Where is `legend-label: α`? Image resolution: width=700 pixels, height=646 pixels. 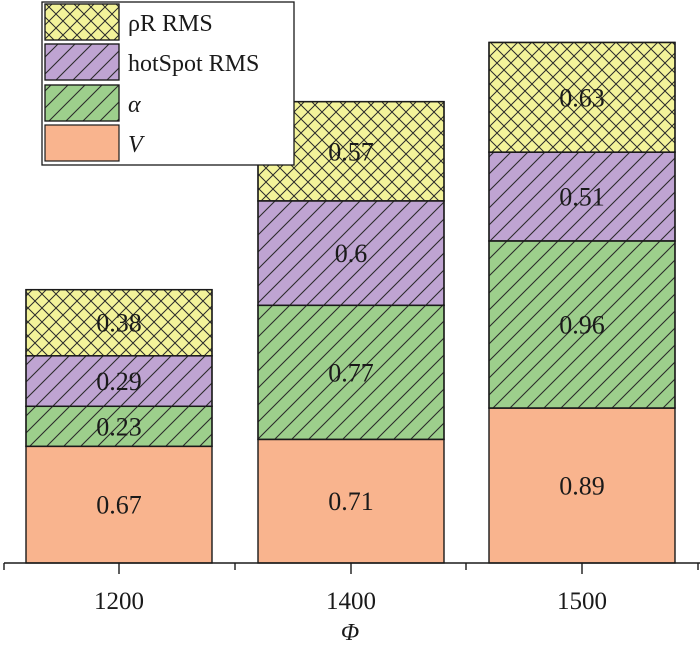
legend-label: α is located at coordinates (134, 105).